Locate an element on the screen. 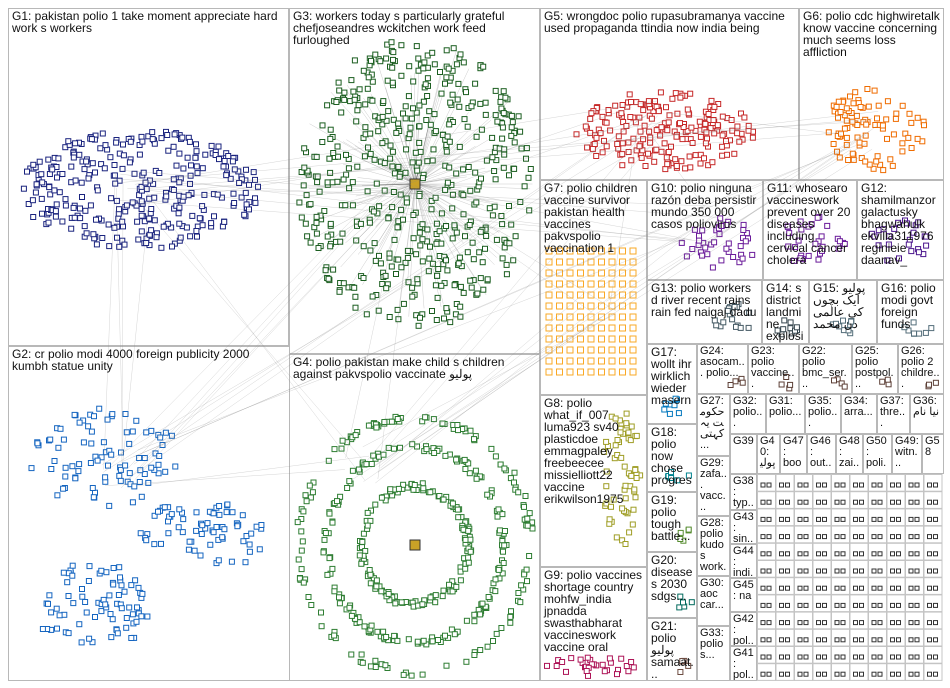  group-g36: G36: نیا نام is located at coordinates (927, 414).